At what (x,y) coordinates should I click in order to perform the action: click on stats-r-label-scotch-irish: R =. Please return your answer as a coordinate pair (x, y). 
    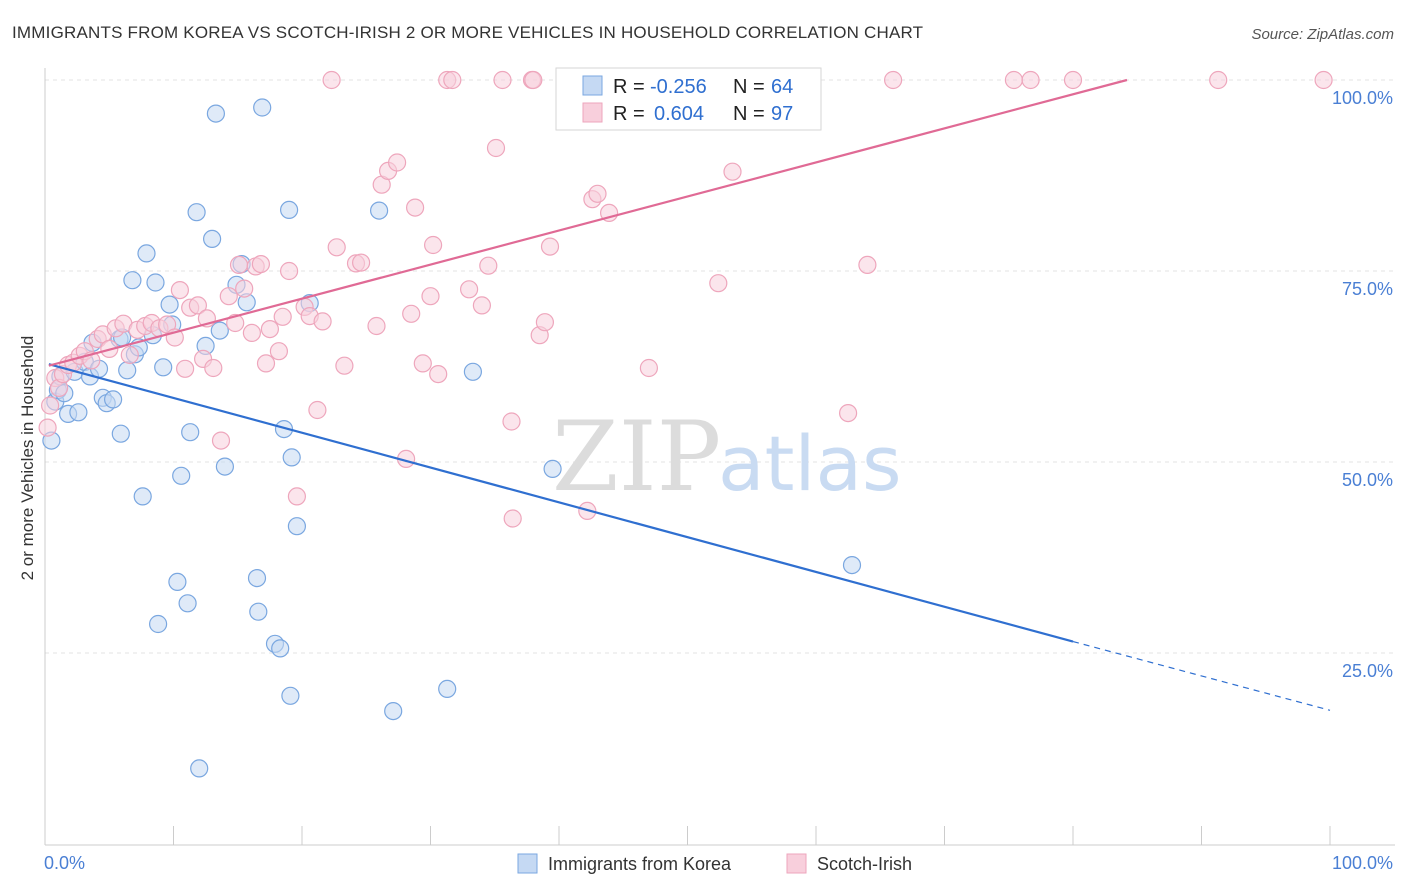
    Looking at the image, I should click on (629, 114).